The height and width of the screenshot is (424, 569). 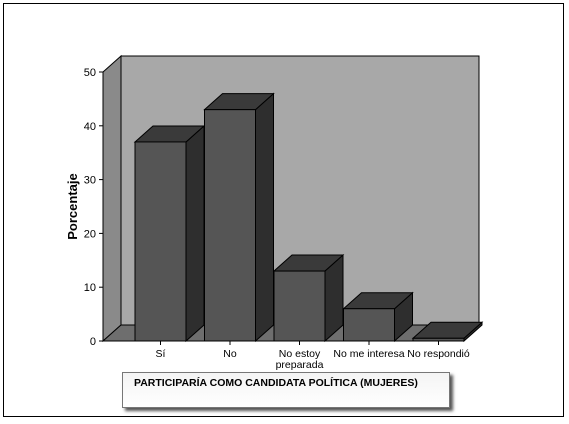 I want to click on side-wall, so click(x=112, y=198).